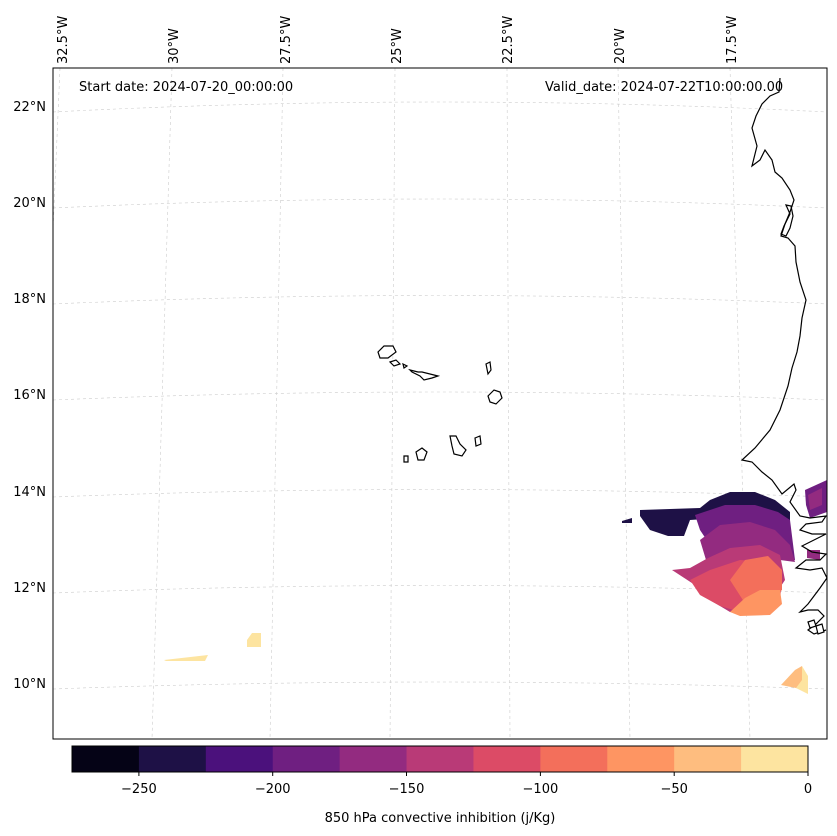  I want to click on lat-label-20n: 20°N, so click(29, 203).